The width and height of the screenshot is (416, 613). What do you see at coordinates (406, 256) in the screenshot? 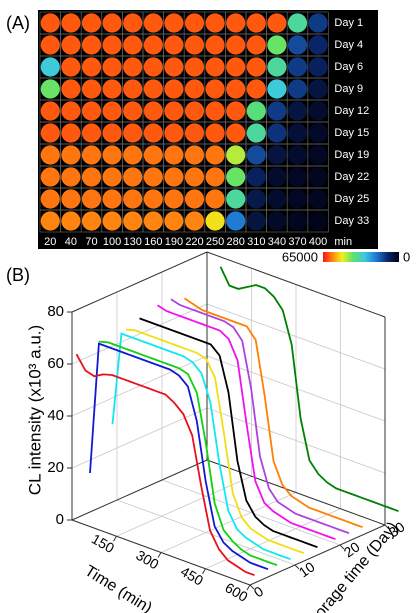
I see `colorbar-min: 0` at bounding box center [406, 256].